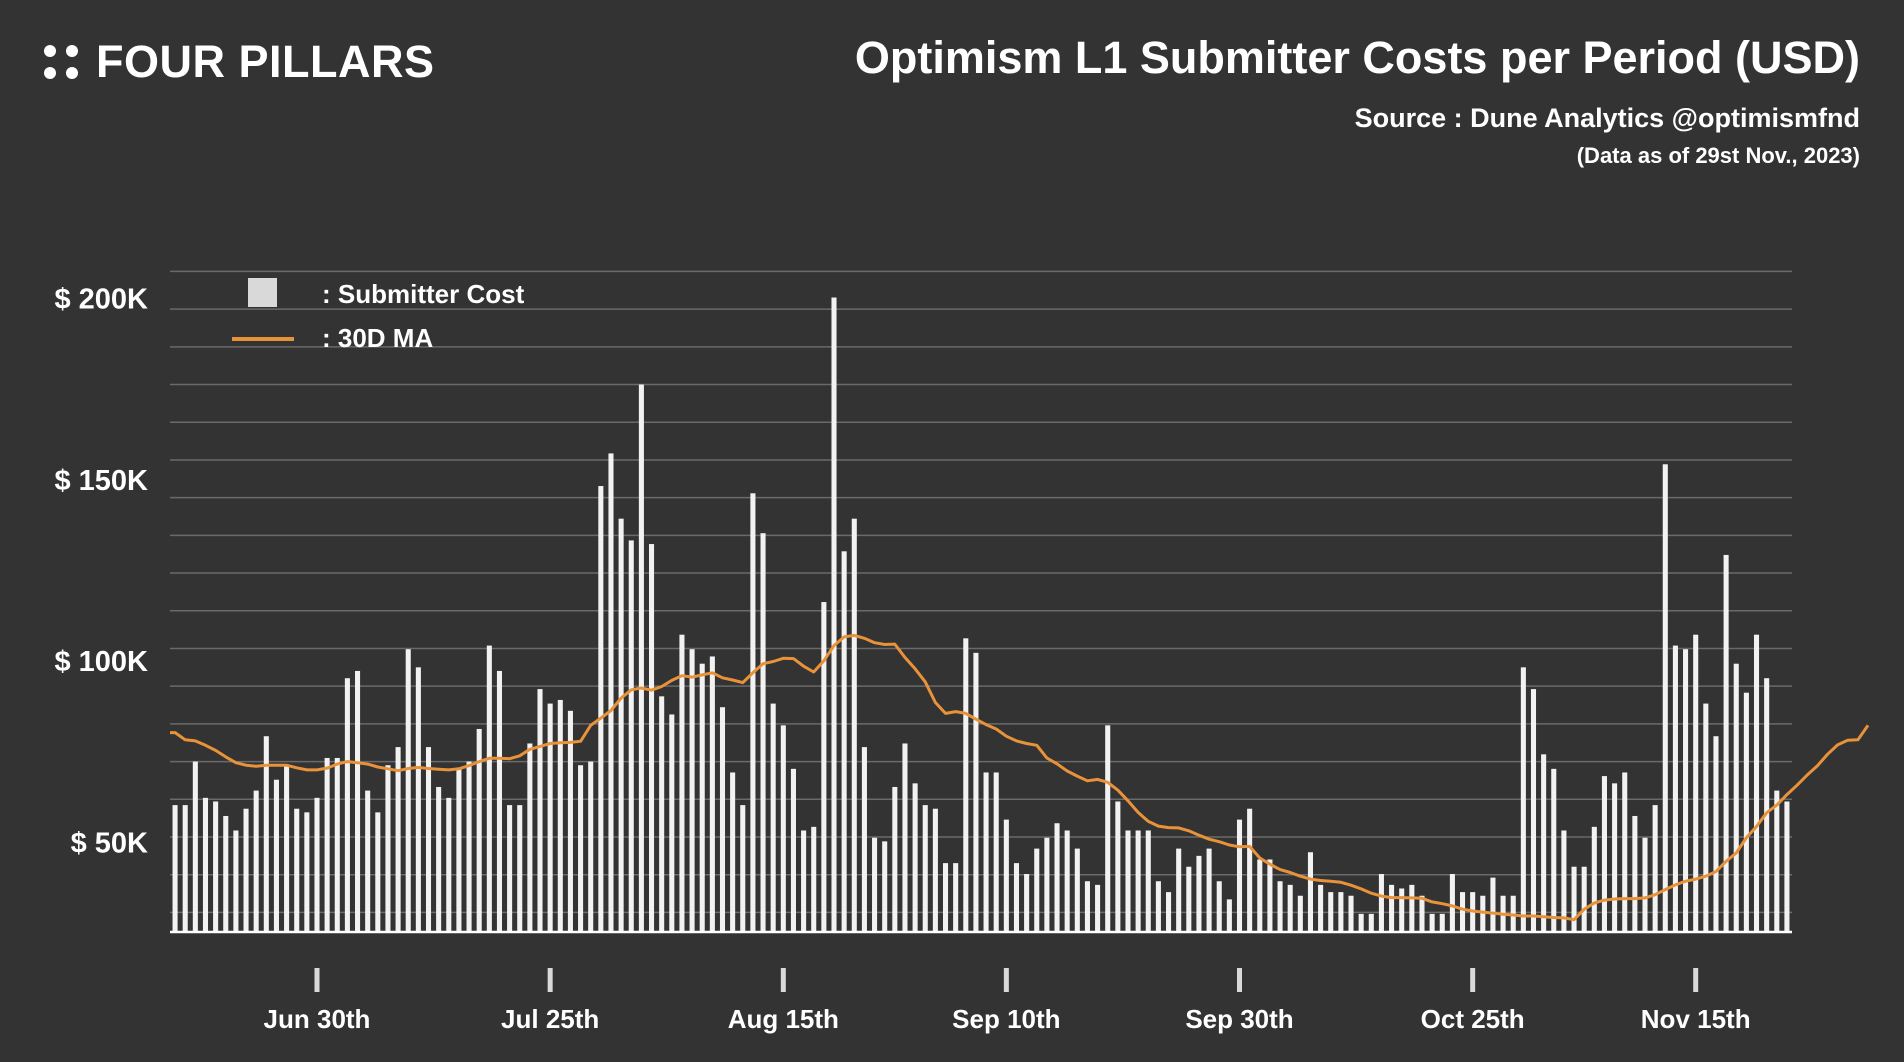 This screenshot has height=1062, width=1904. Describe the element at coordinates (101, 662) in the screenshot. I see `y-tick-label: $ 100K` at that location.